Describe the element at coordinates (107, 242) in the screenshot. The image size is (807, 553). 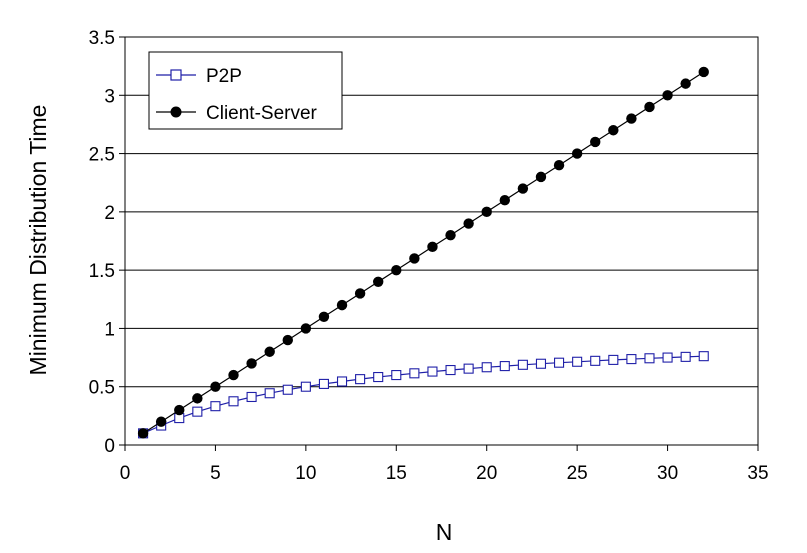
I see `y-axis-ticks: 0 0.5 1 1.5 2 2.5 3 3.5` at that location.